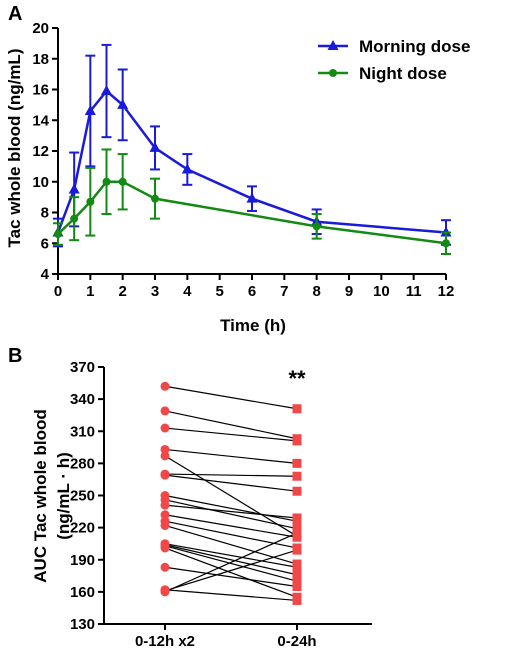 This screenshot has width=519, height=651. Describe the element at coordinates (82, 496) in the screenshot. I see `y-tick-label: 250` at that location.